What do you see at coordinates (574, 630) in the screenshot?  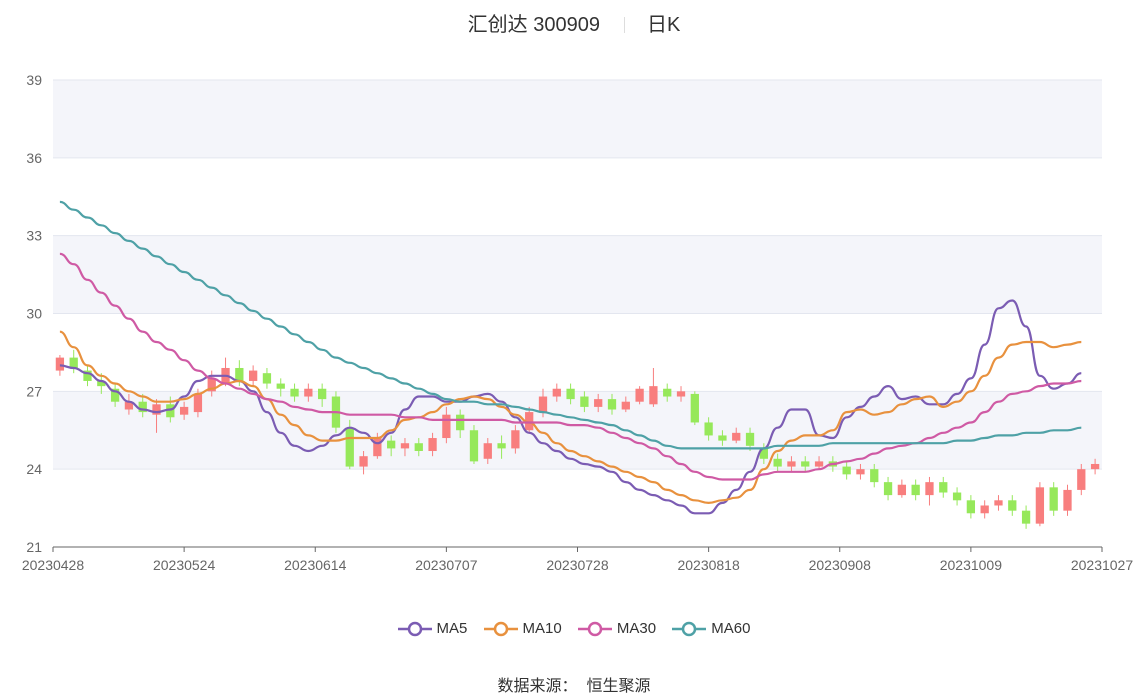 I see `chart-legend: MA5 MA10 MA30 MA60` at bounding box center [574, 630].